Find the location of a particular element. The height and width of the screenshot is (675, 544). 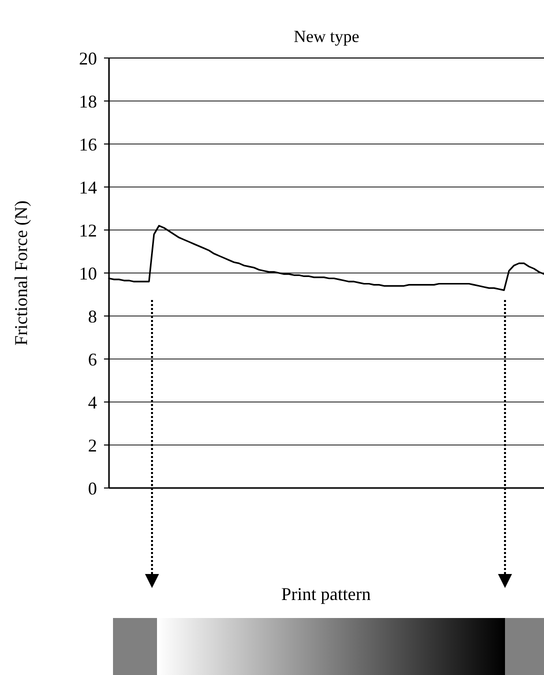

y-tick-label: 10 is located at coordinates (88, 273).